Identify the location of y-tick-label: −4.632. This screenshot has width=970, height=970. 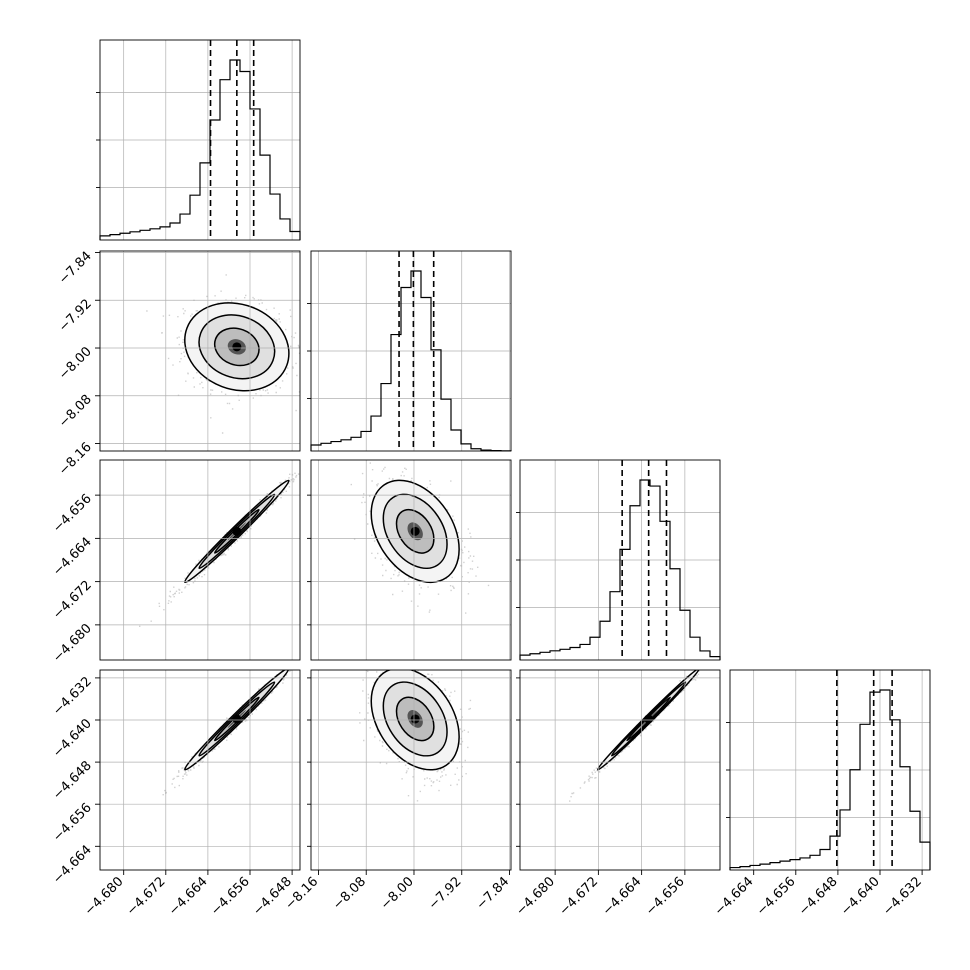
(72, 696).